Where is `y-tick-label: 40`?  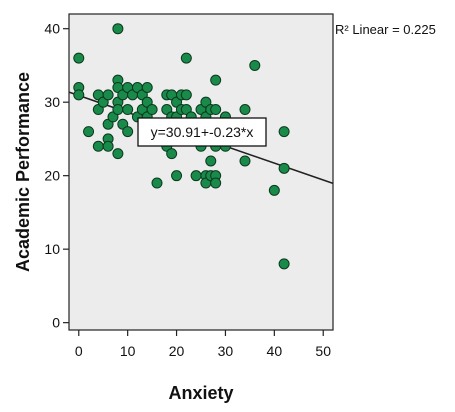
y-tick-label: 40 is located at coordinates (52, 29).